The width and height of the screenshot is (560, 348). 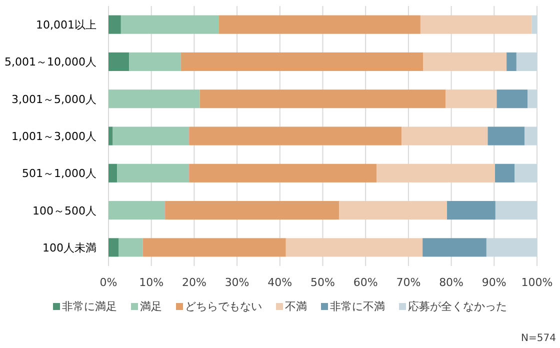 What do you see at coordinates (194, 282) in the screenshot?
I see `x-tick-label: 20%` at bounding box center [194, 282].